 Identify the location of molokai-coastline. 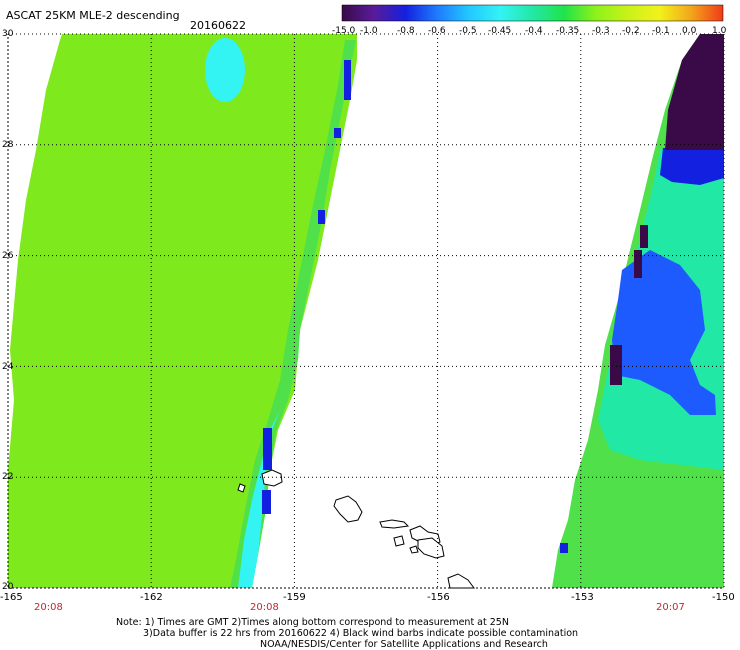
(394, 524).